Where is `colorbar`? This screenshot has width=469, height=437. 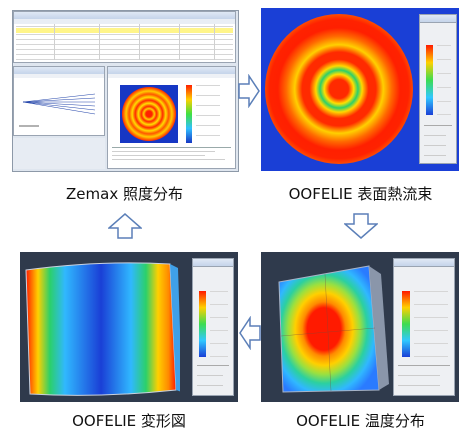 colorbar is located at coordinates (189, 114).